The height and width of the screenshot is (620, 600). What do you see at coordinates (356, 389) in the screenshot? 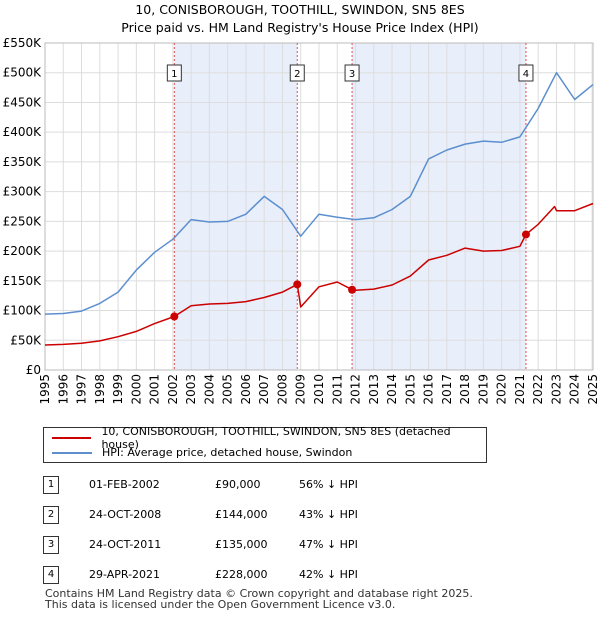
I see `x-tick-label: 2012` at bounding box center [356, 389].